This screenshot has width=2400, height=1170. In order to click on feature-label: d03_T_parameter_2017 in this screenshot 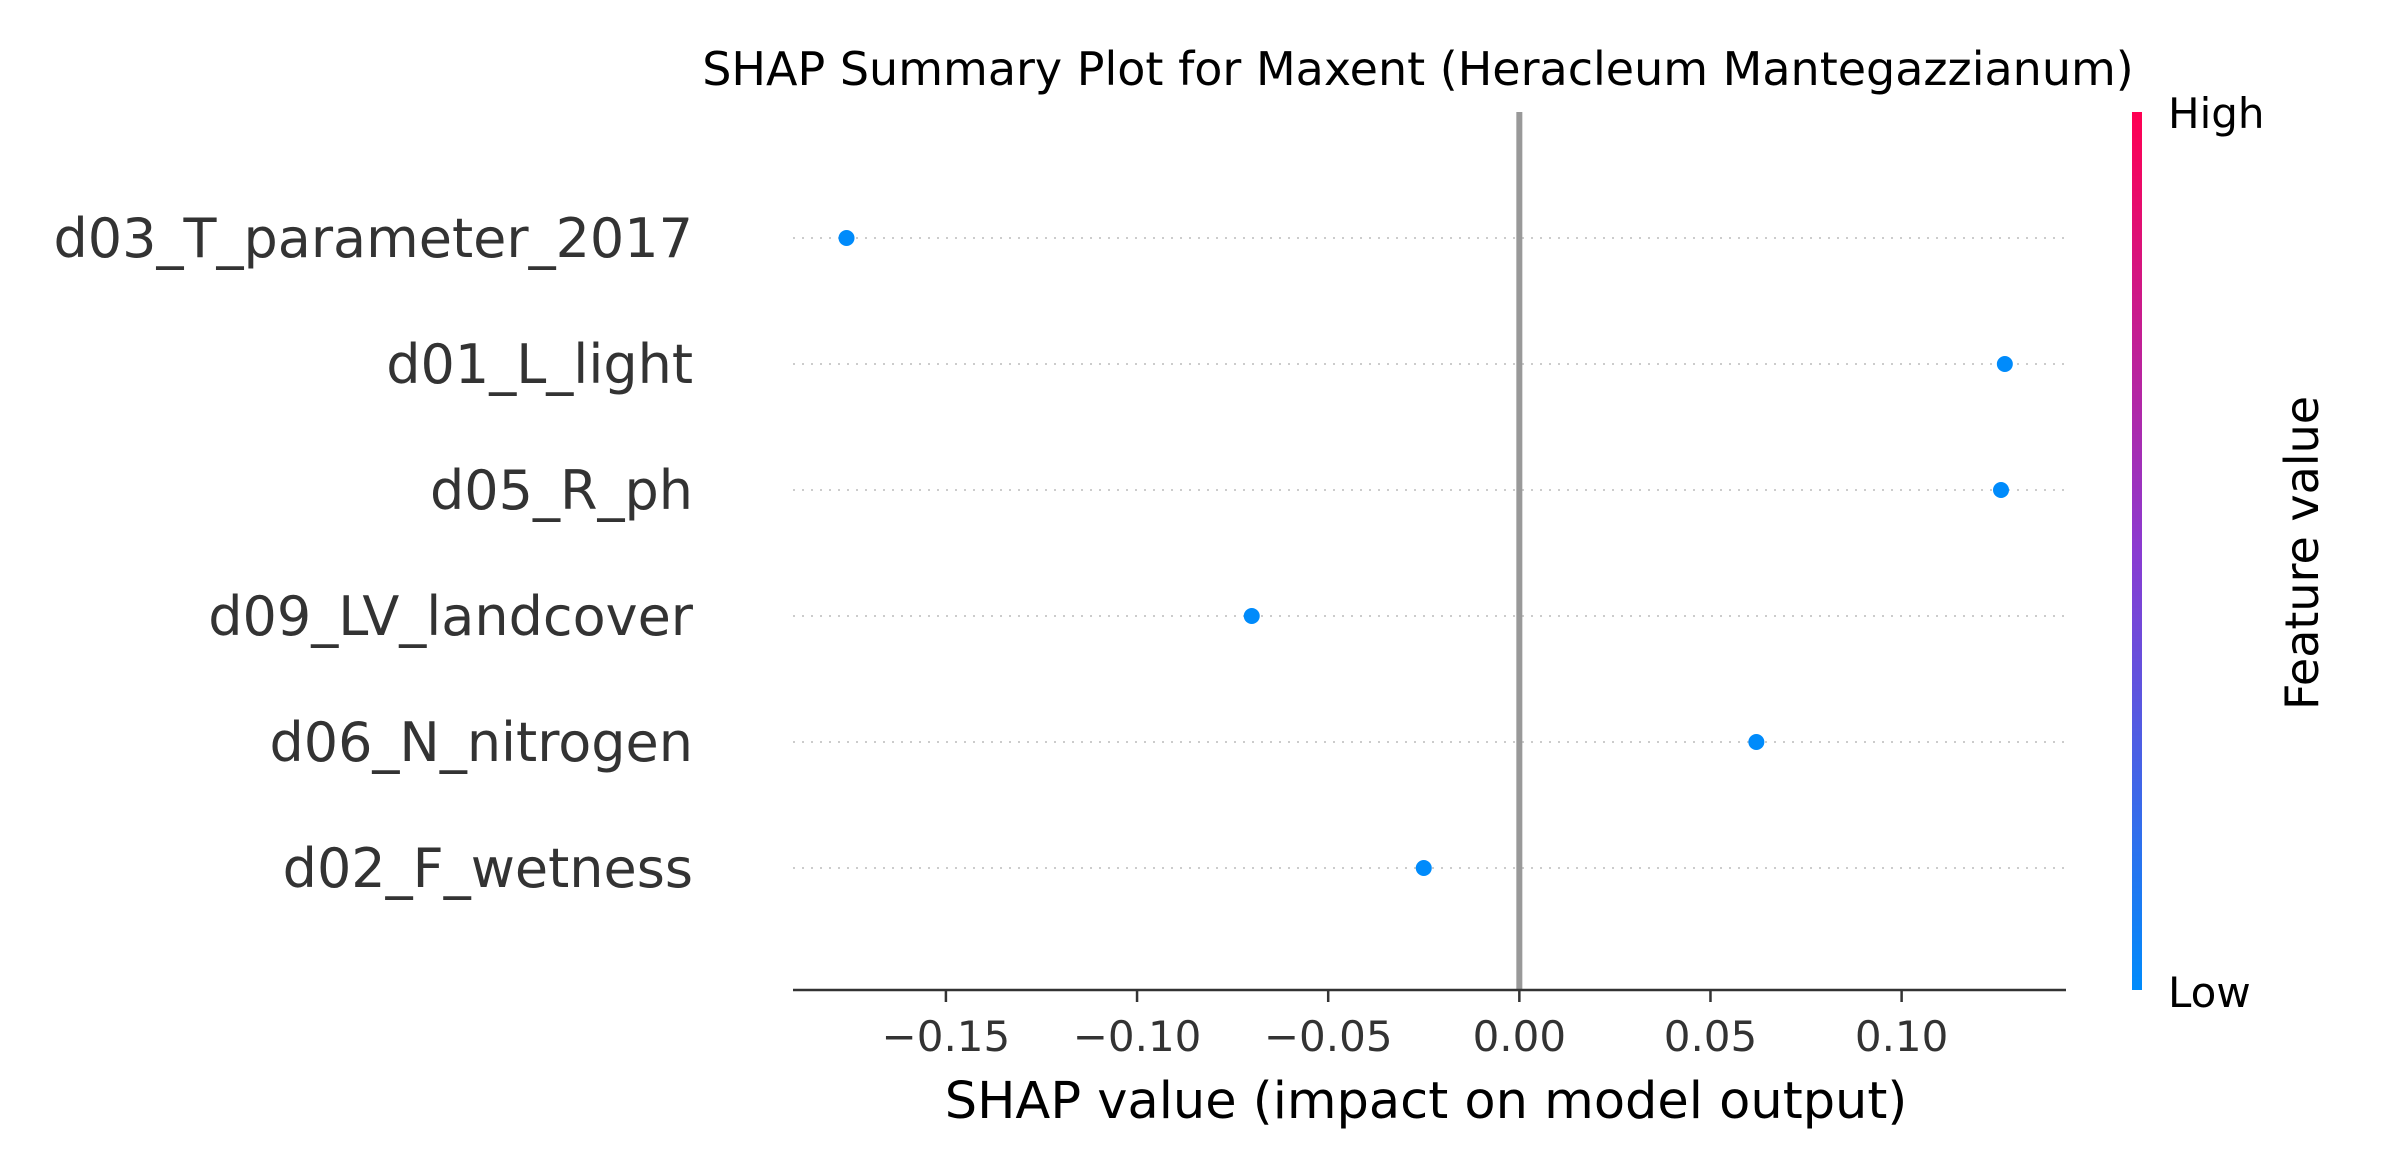, I will do `click(373, 238)`.